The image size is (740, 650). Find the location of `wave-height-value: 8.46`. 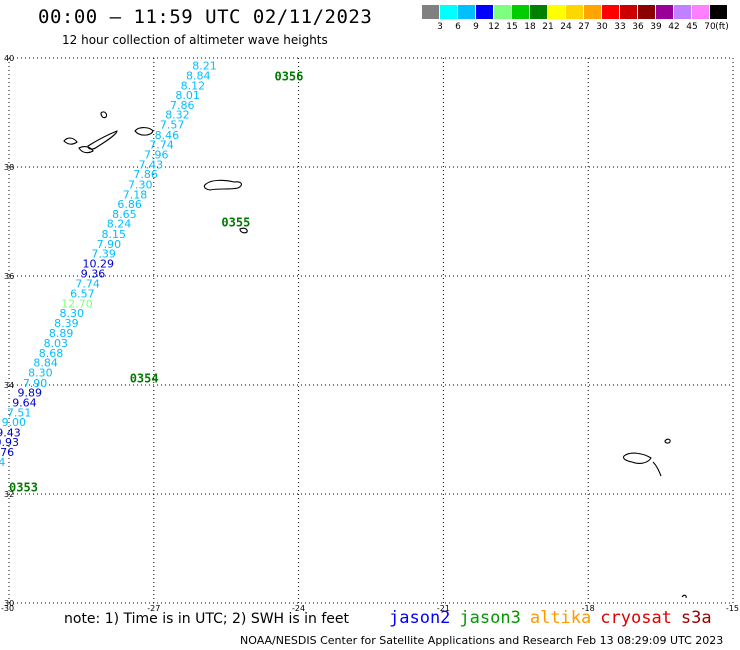

wave-height-value: 8.46 is located at coordinates (167, 135).